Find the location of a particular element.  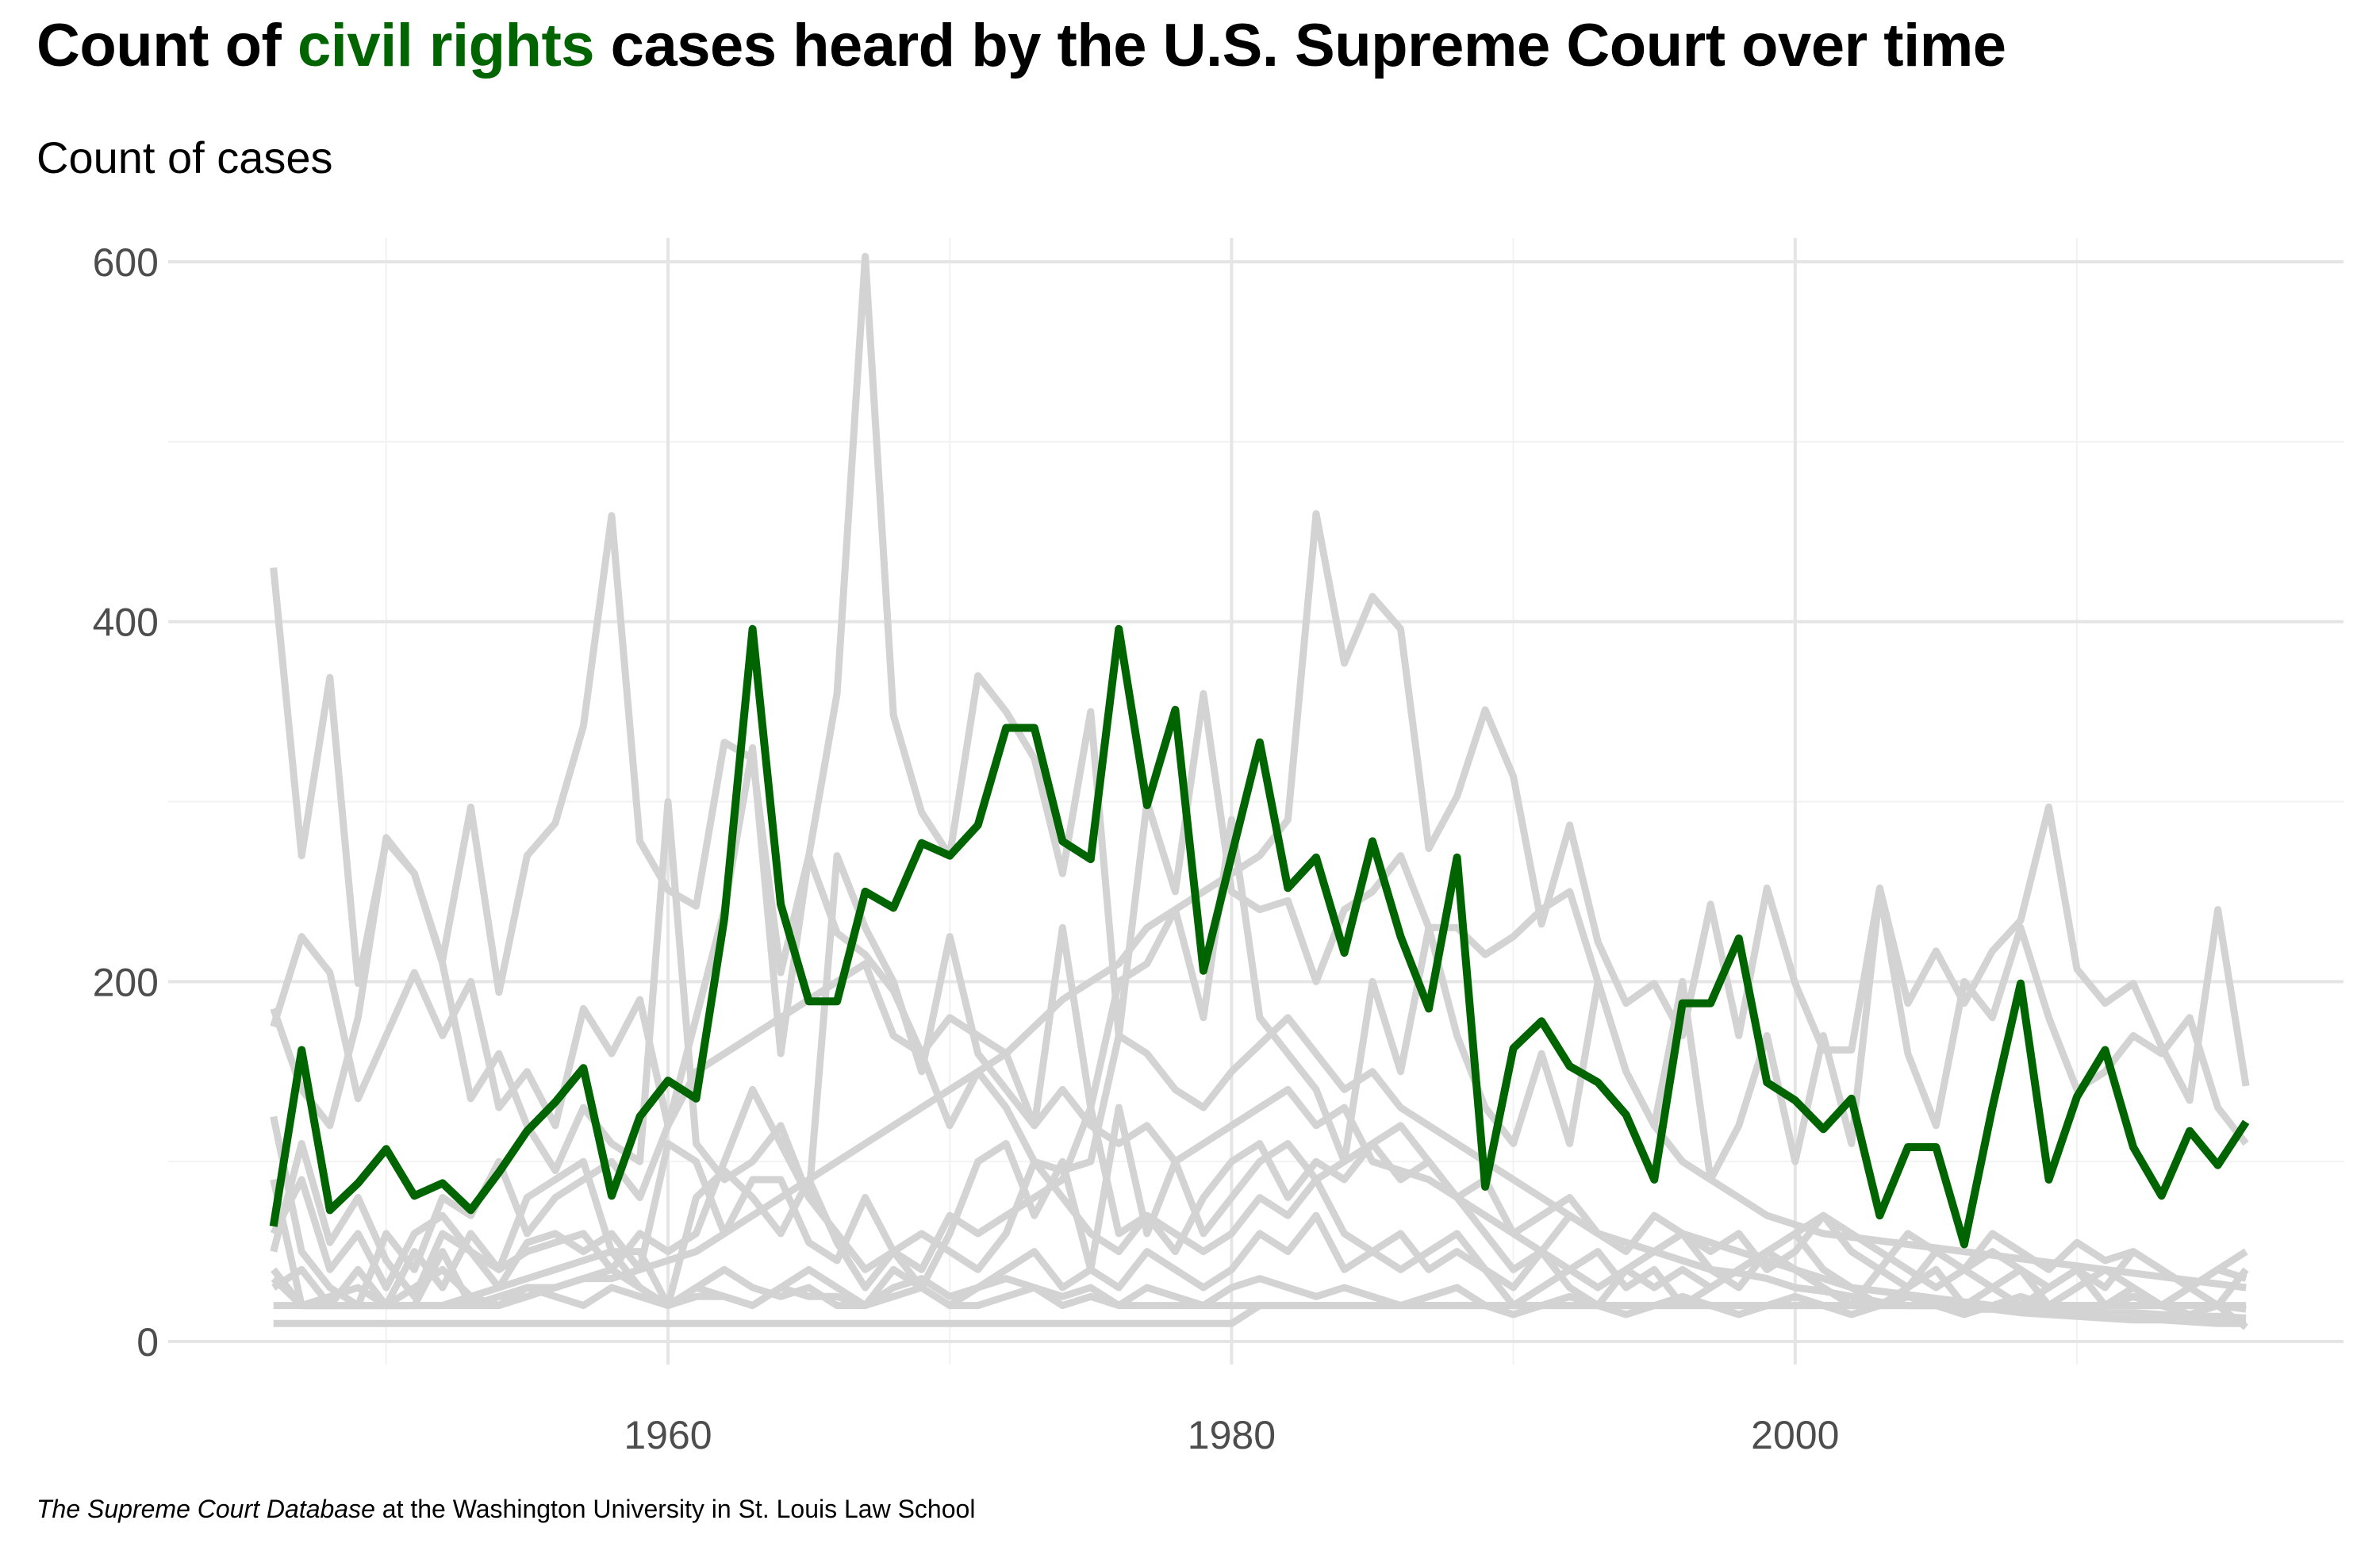

title-prefix: Count of is located at coordinates (167, 45).